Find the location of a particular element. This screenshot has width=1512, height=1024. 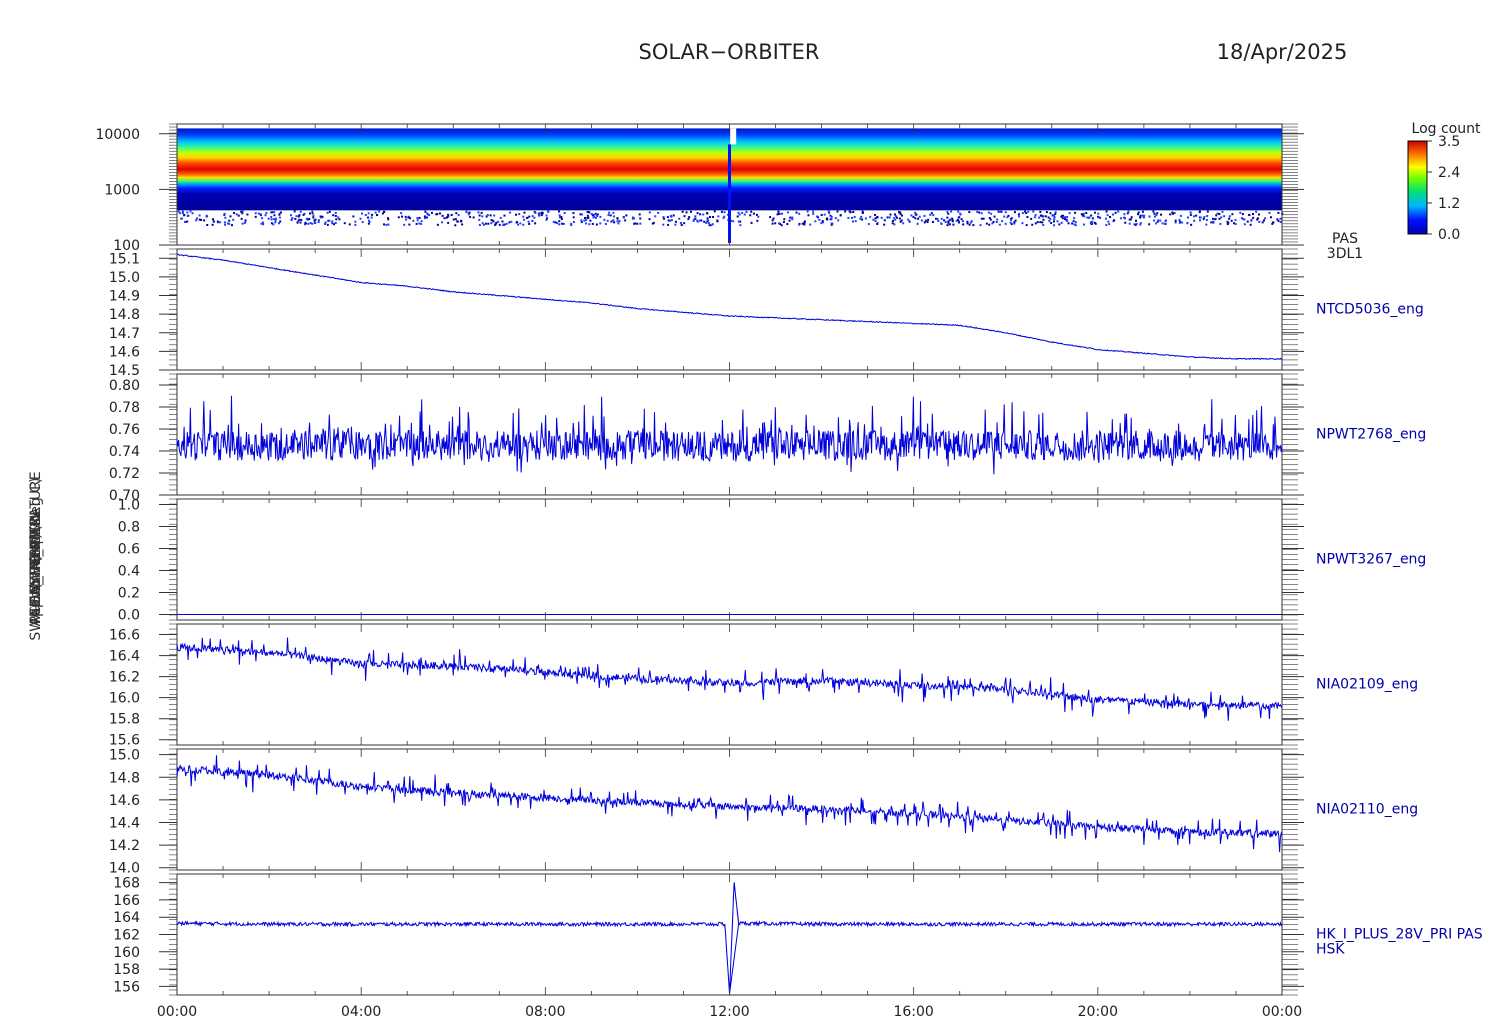

y-tick-label: 0.80 is located at coordinates (124, 386).